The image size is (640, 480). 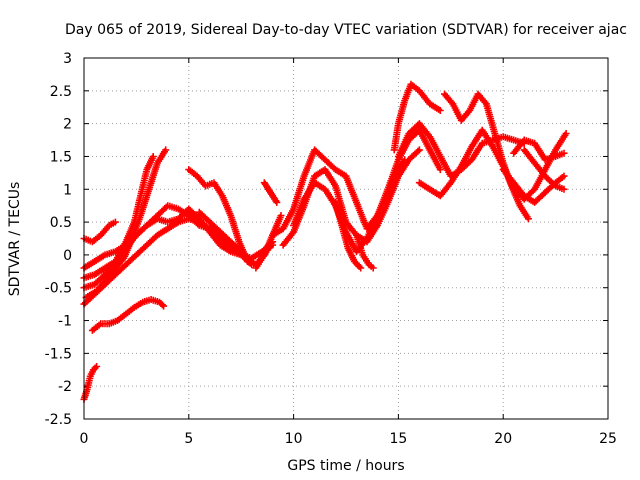 What do you see at coordinates (58, 420) in the screenshot?
I see `y-tick-label: -2.5` at bounding box center [58, 420].